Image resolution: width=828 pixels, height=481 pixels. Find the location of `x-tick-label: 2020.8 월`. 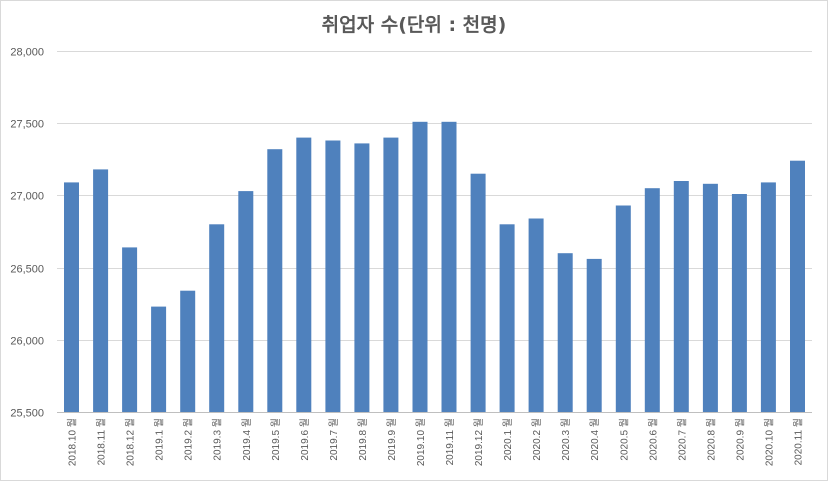

x-tick-label: 2020.8 월 is located at coordinates (711, 439).